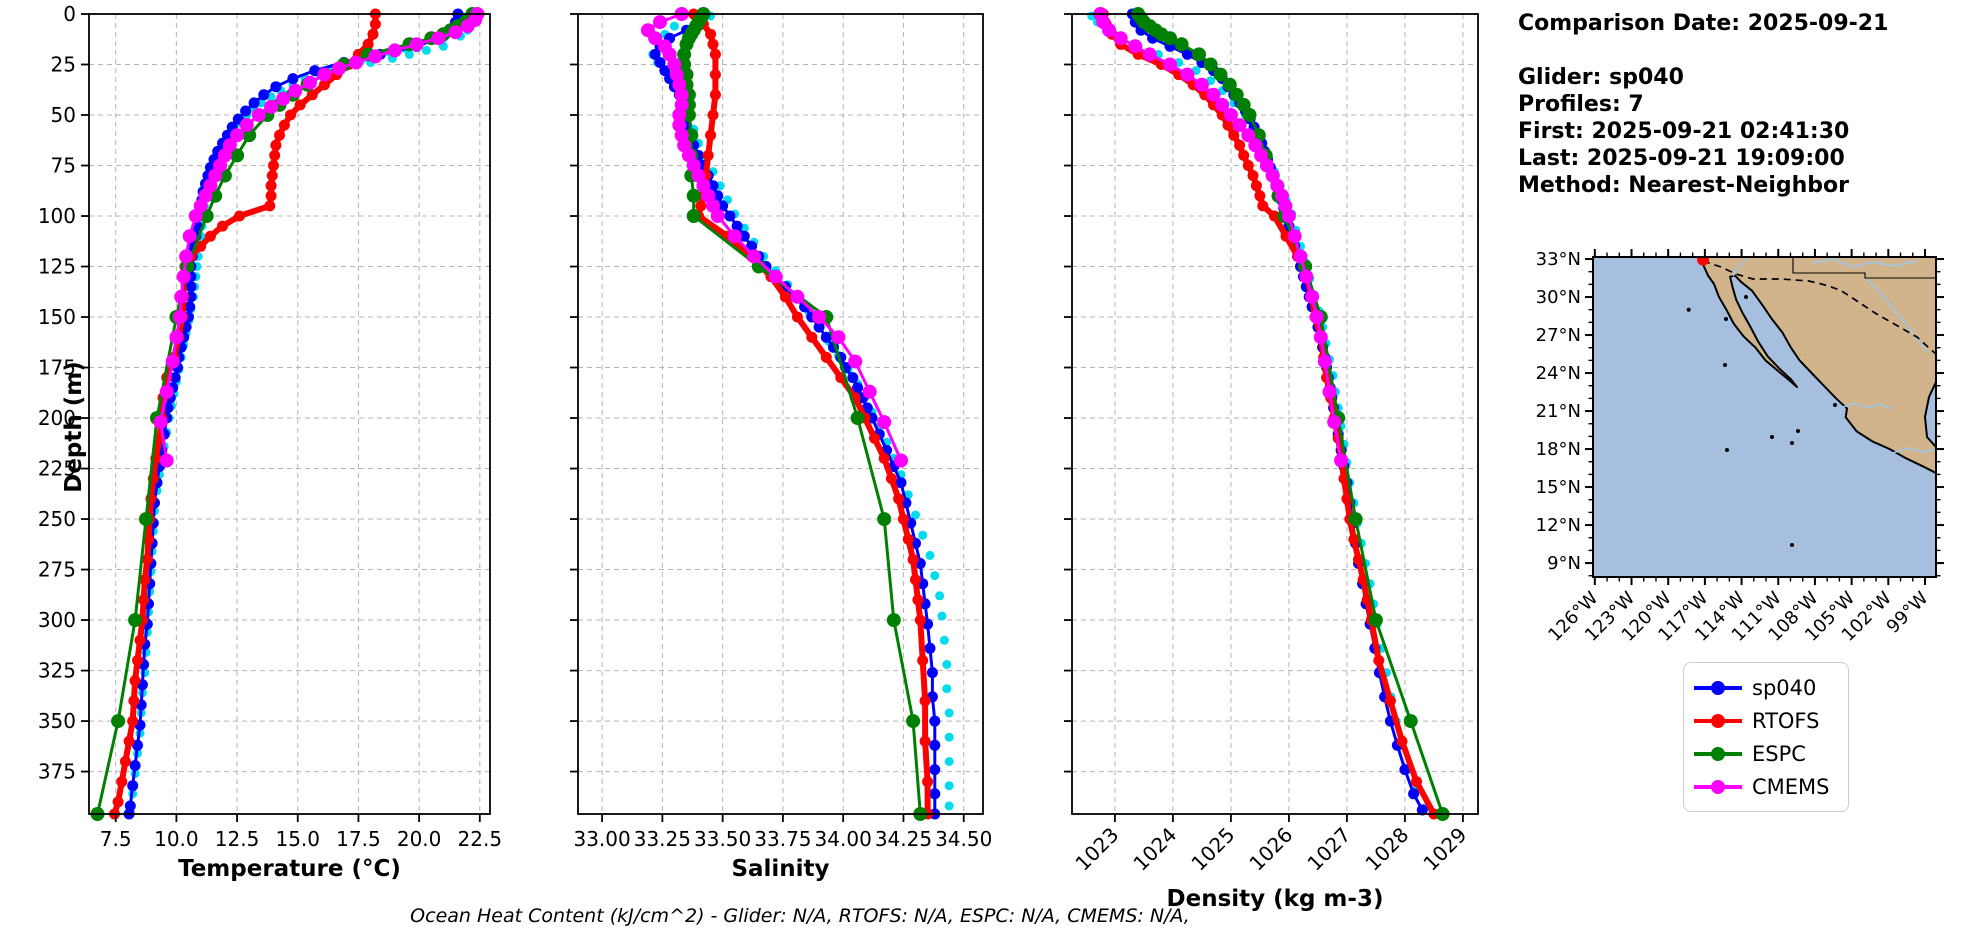 This screenshot has height=934, width=1978. I want to click on profiles-count-text: Profiles: 7, so click(1581, 104).